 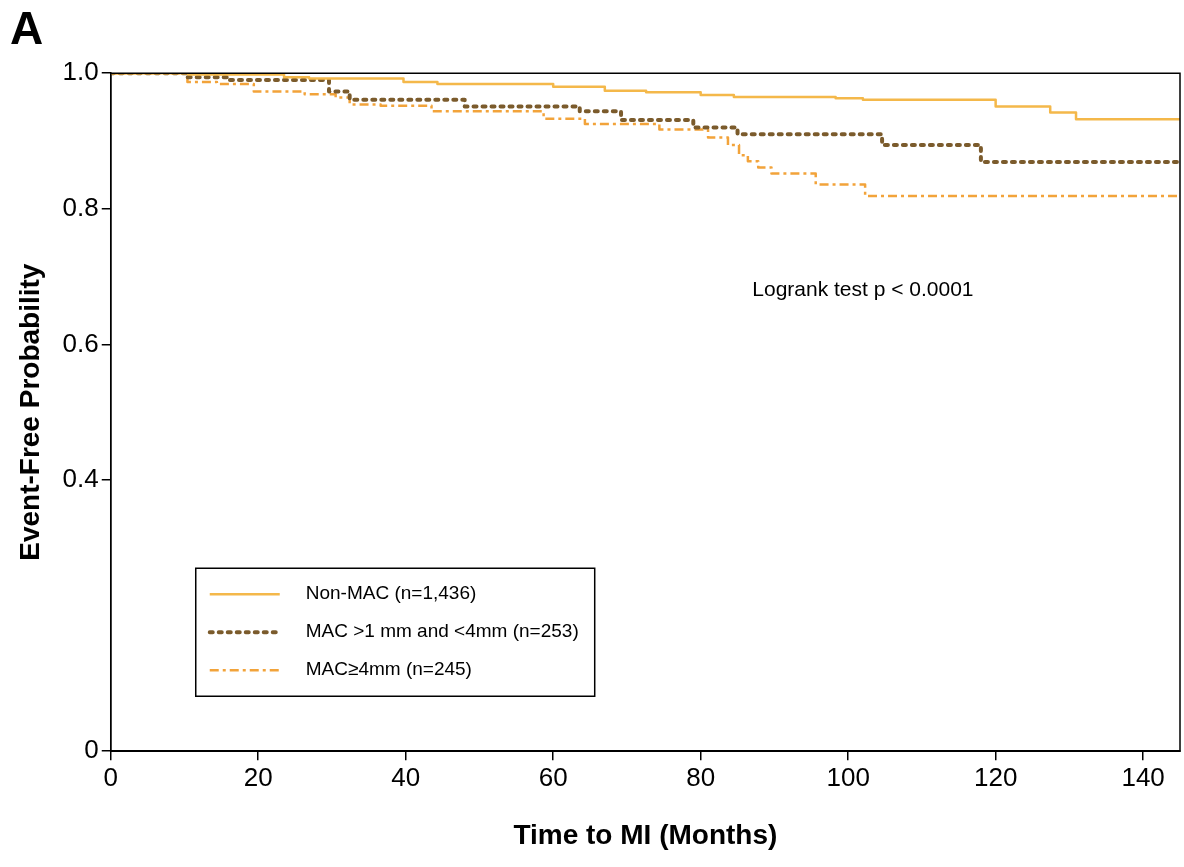 I want to click on y-tick-label: 0.6, so click(x=80, y=342).